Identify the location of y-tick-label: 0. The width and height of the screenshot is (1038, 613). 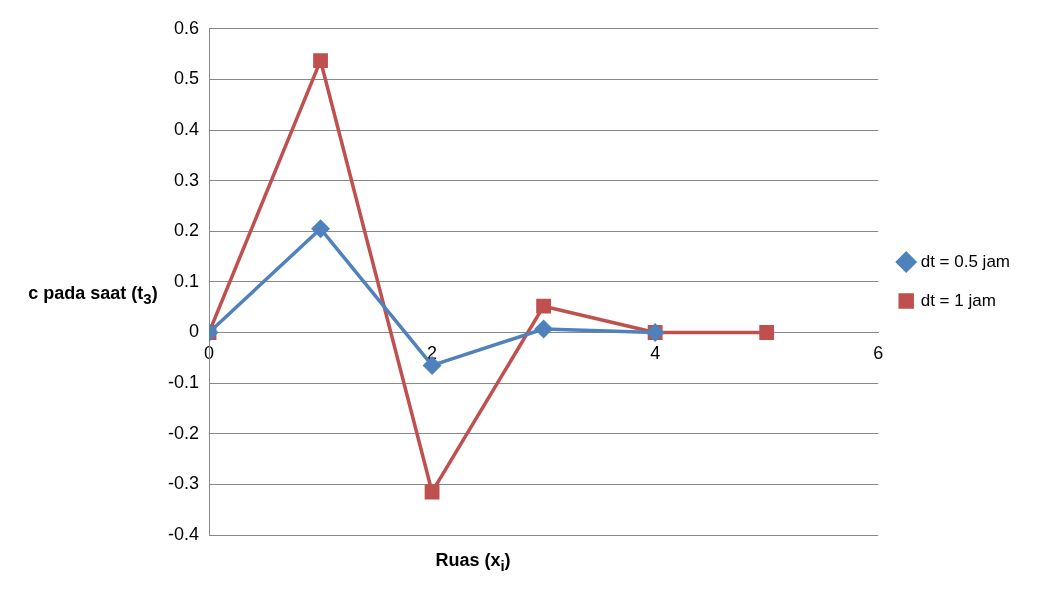
(194, 331).